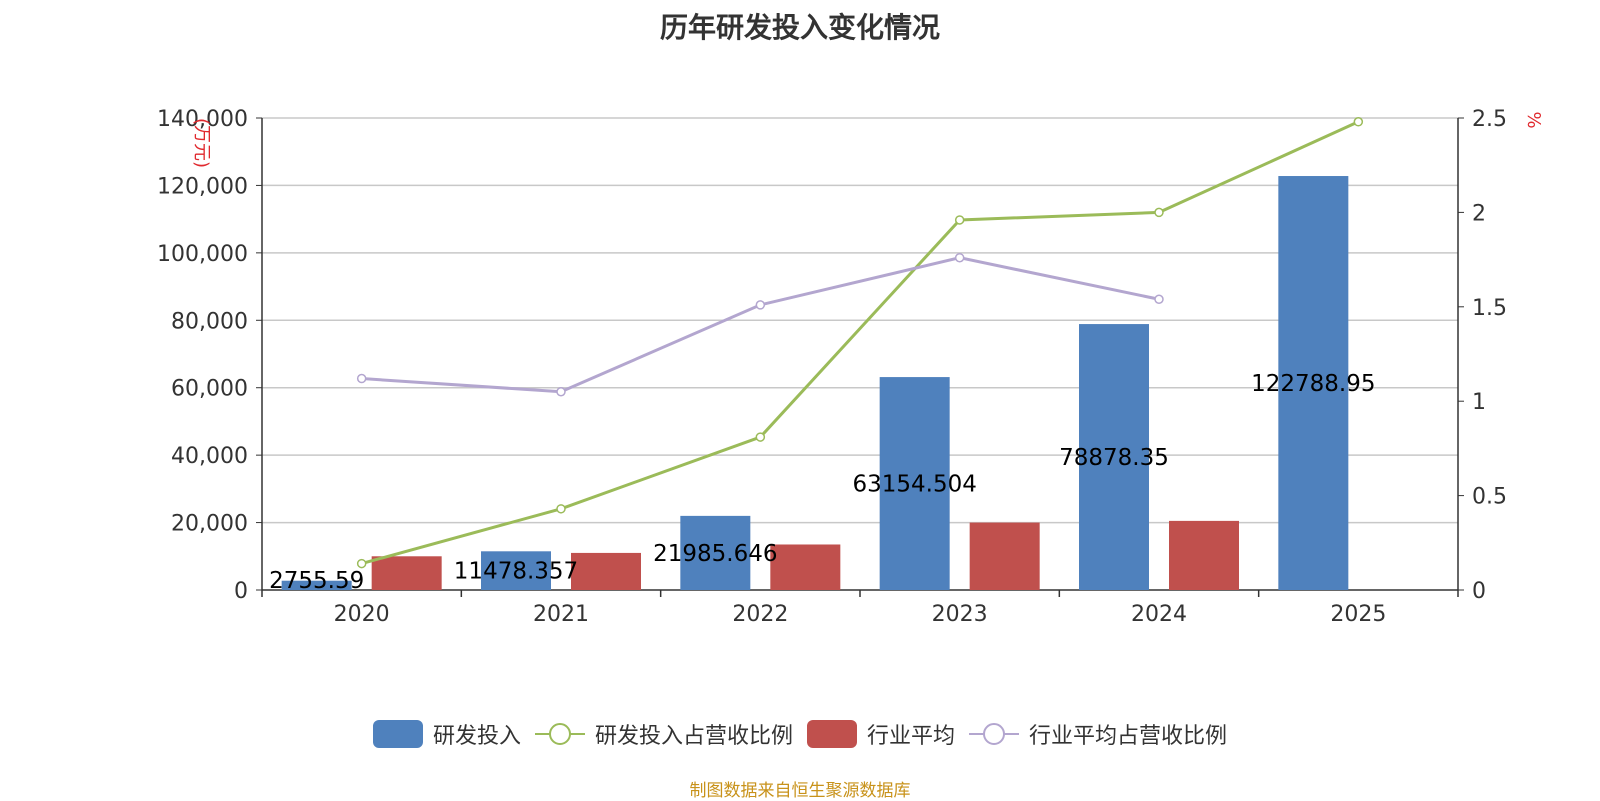 The image size is (1600, 801). Describe the element at coordinates (1159, 614) in the screenshot. I see `x-axis-tick-label: 2024` at that location.